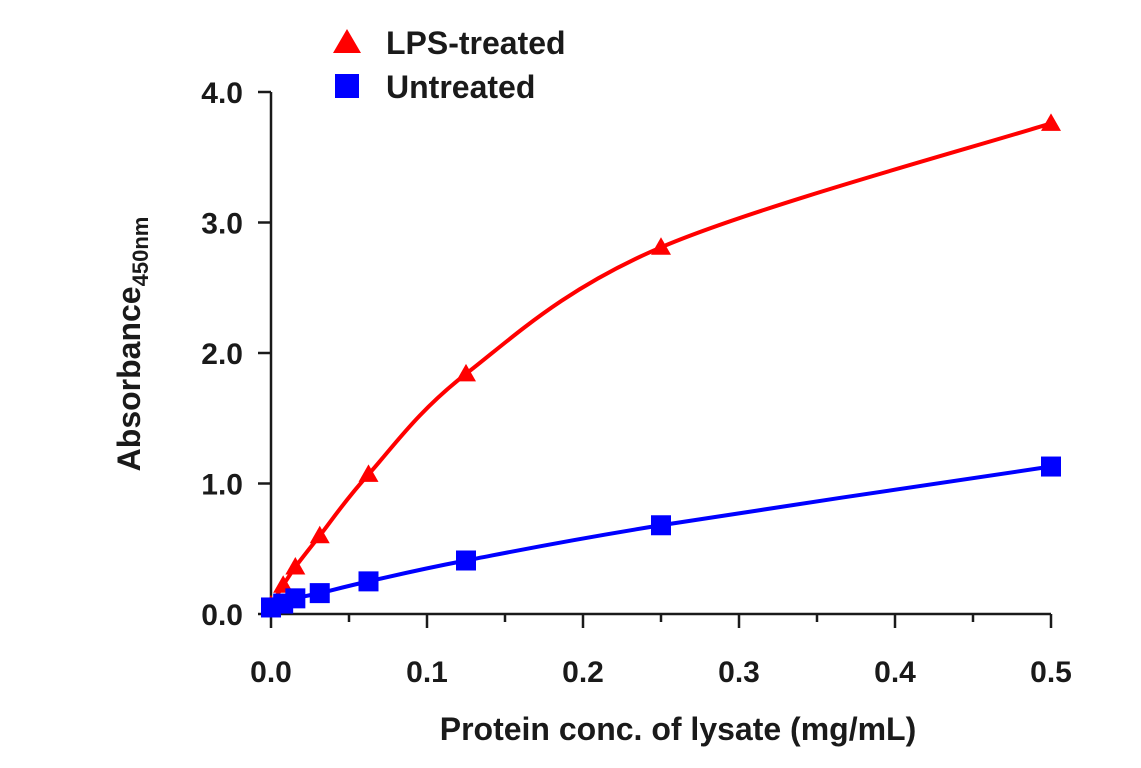  I want to click on x-axis-title: Protein conc. of lysate (mg/mL), so click(678, 729).